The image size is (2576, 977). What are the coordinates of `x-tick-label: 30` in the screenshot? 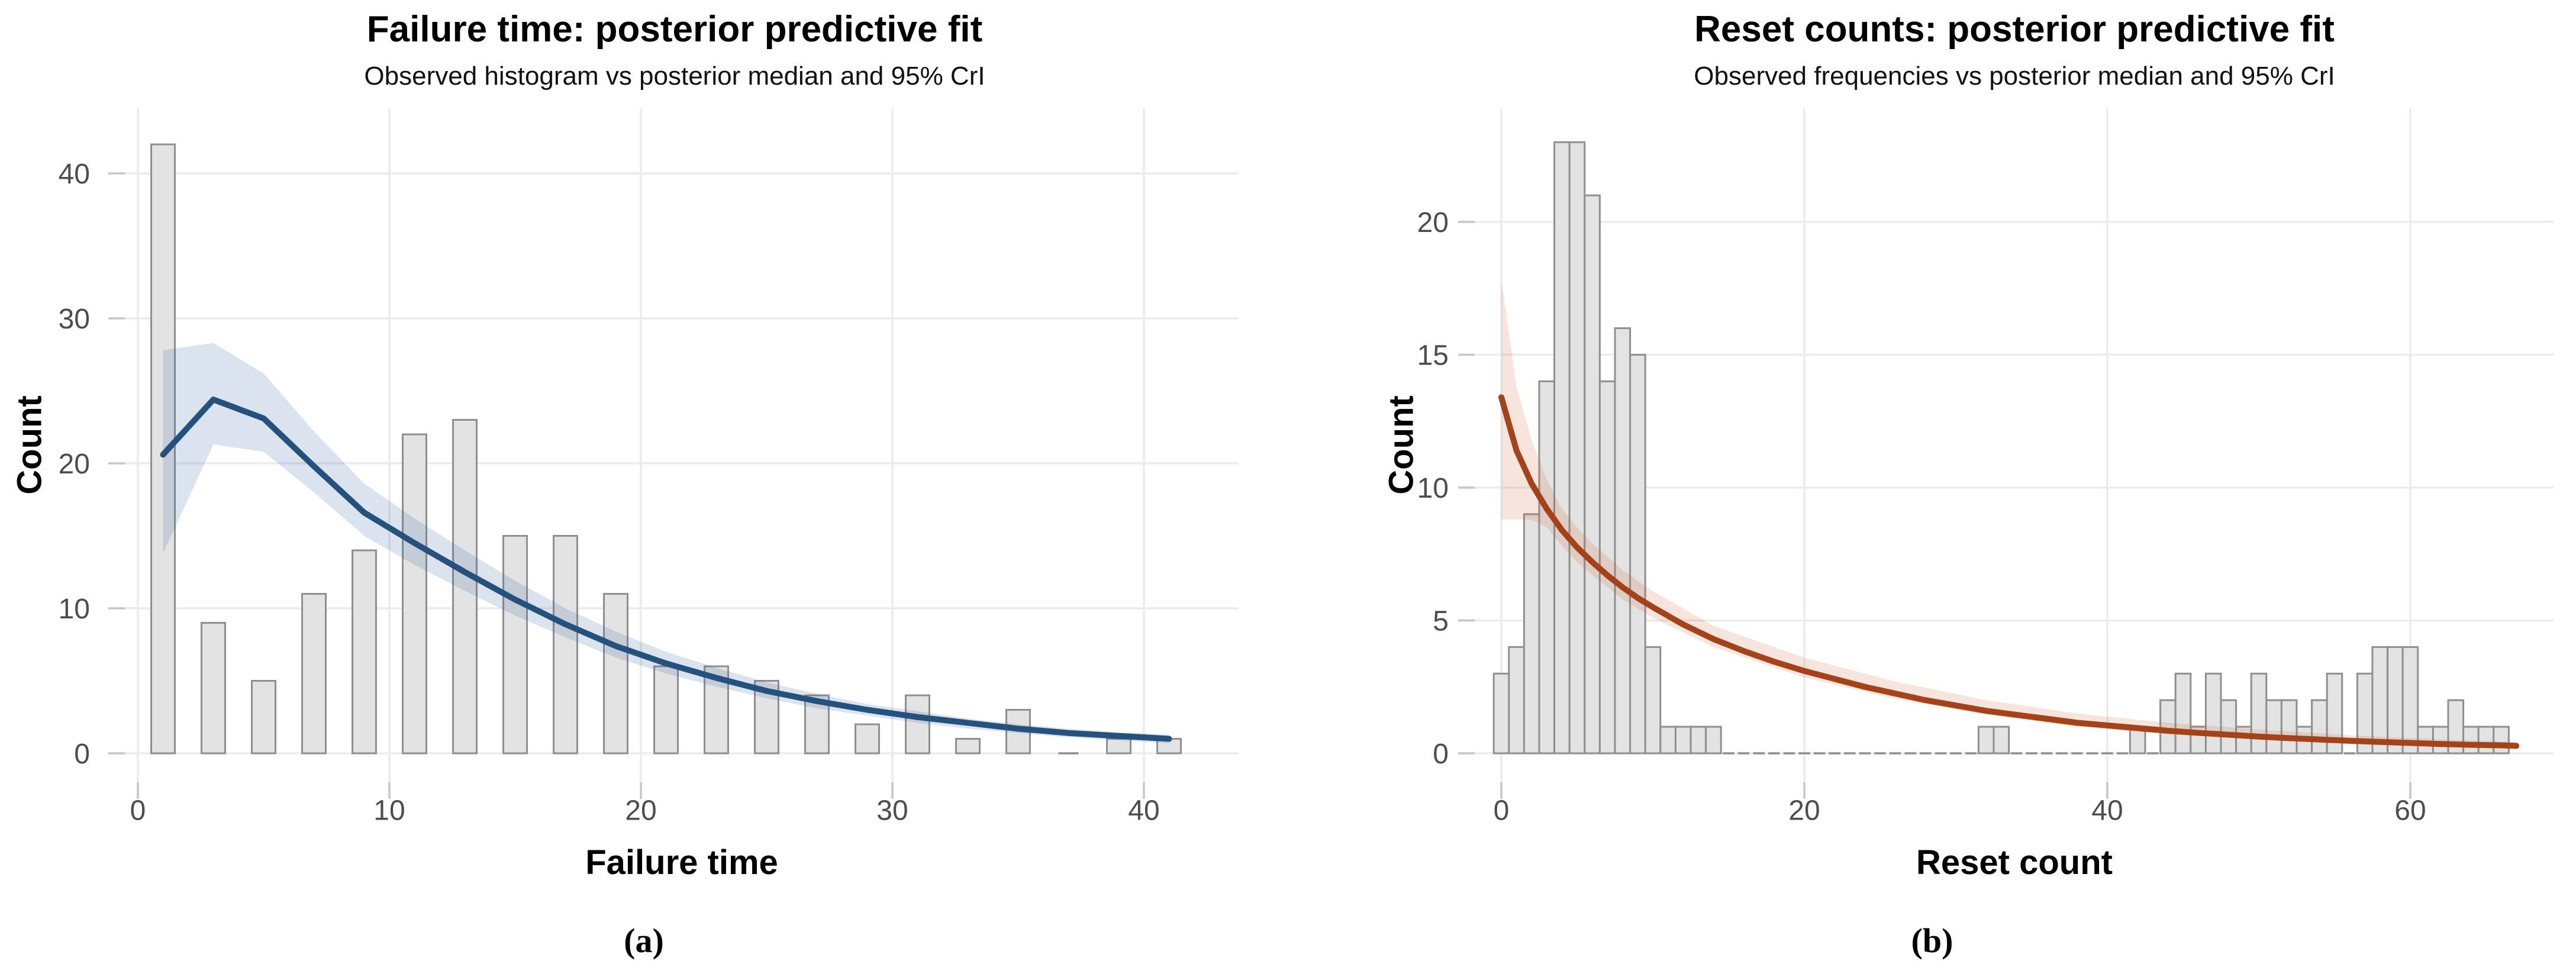 It's located at (892, 811).